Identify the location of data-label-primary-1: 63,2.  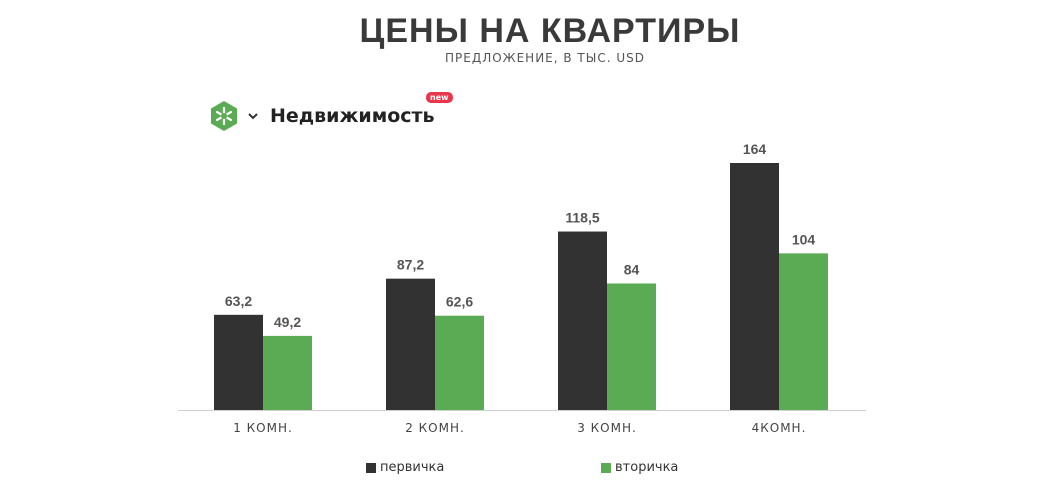
(238, 301).